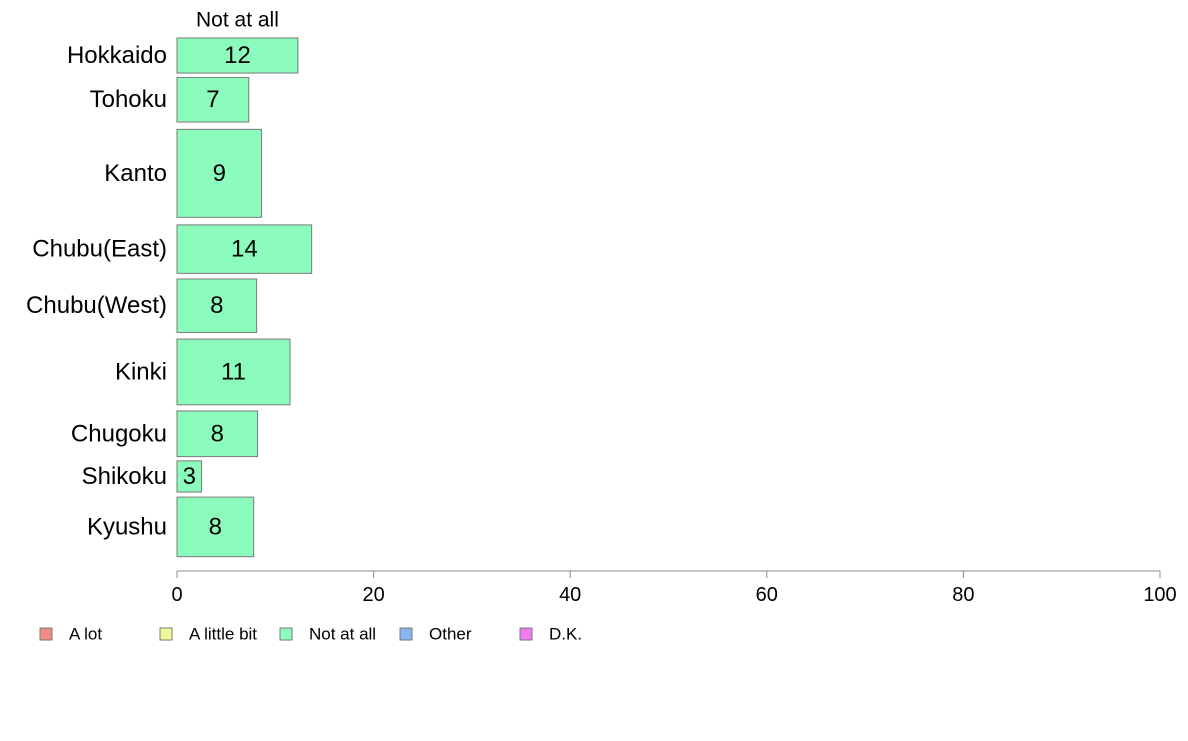 This screenshot has height=741, width=1188. What do you see at coordinates (96, 305) in the screenshot?
I see `region-label: Chubu(West)` at bounding box center [96, 305].